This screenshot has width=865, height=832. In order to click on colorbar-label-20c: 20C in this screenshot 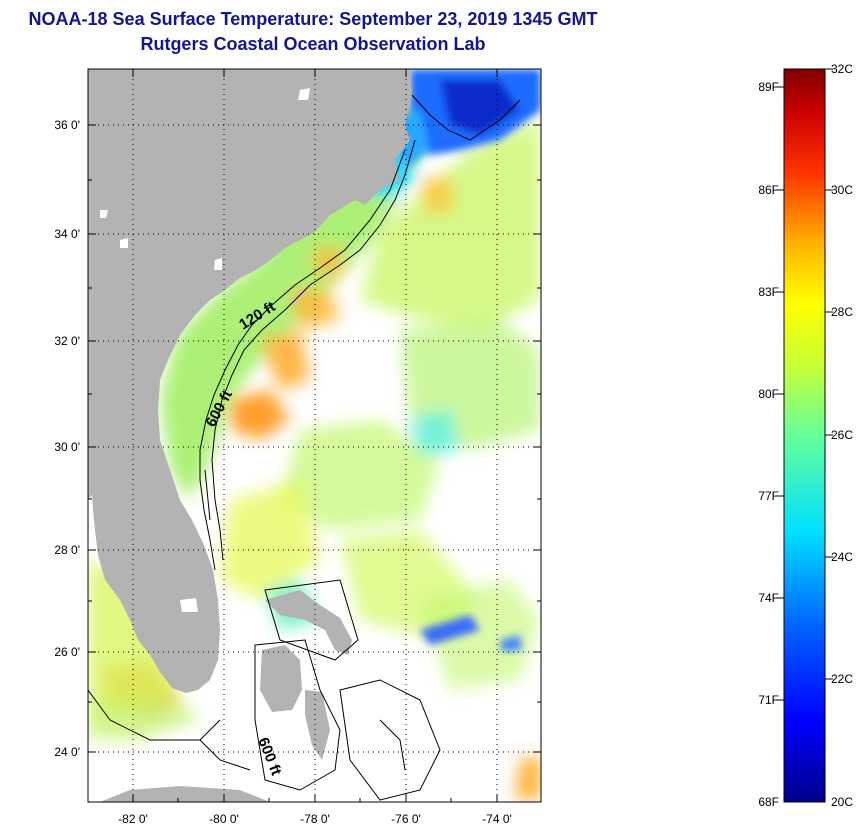, I will do `click(842, 802)`.